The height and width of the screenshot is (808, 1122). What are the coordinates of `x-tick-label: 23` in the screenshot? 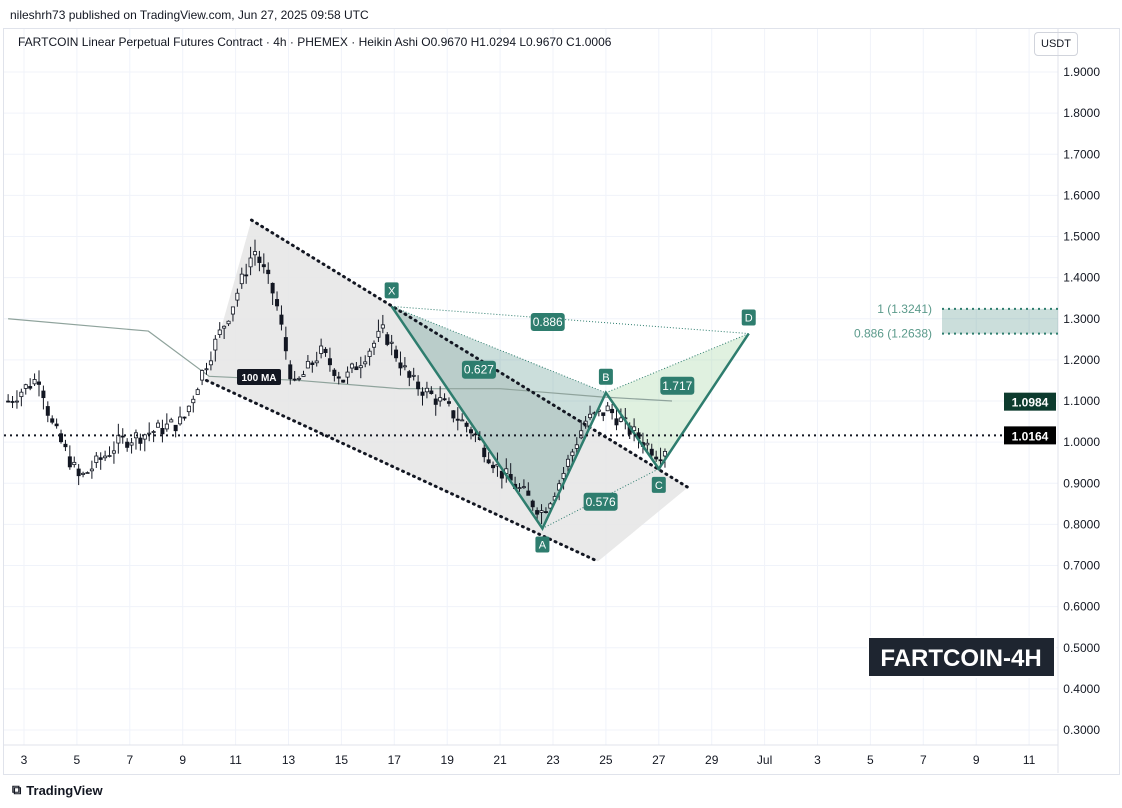 It's located at (553, 760).